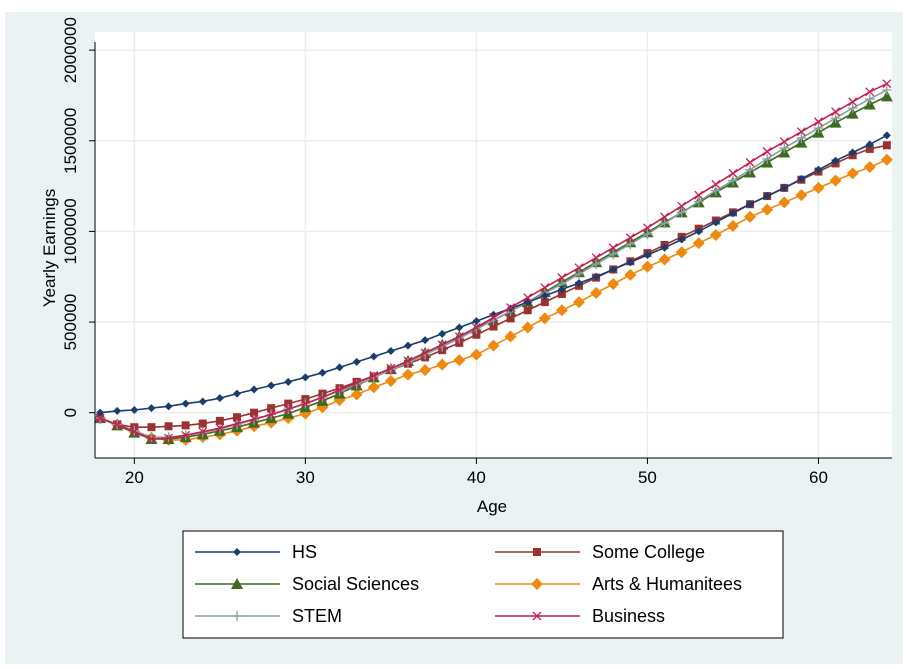  Describe the element at coordinates (268, 616) in the screenshot. I see `legend-item: STEM` at that location.